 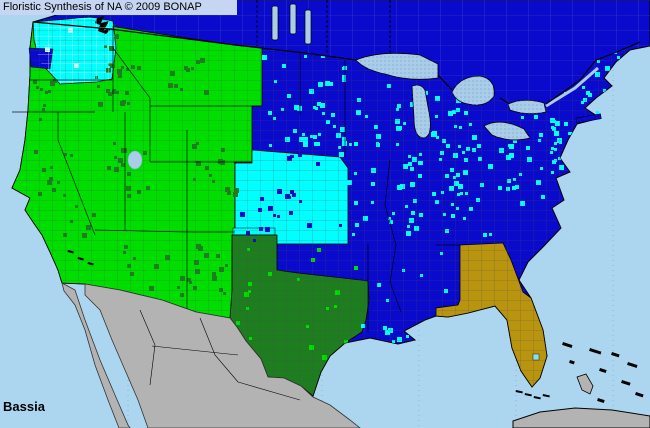 What do you see at coordinates (24, 406) in the screenshot?
I see `taxon-label: Bassia` at bounding box center [24, 406].